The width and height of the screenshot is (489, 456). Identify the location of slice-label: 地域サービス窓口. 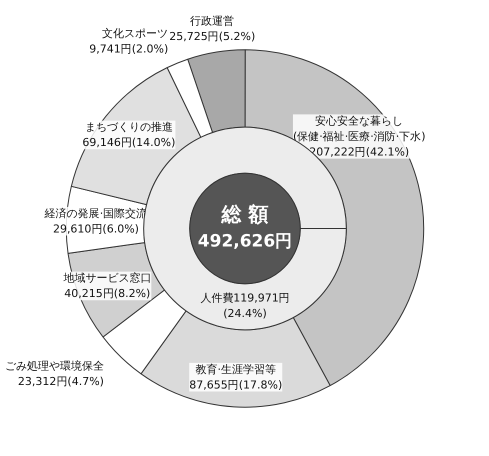
(107, 278).